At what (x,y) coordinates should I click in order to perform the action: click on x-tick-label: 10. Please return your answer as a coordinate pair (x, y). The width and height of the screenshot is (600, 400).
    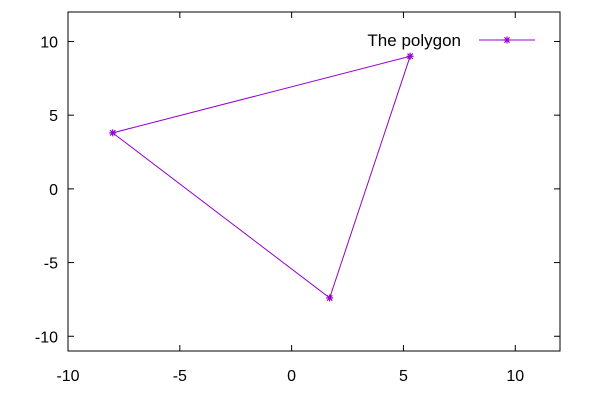
    Looking at the image, I should click on (515, 376).